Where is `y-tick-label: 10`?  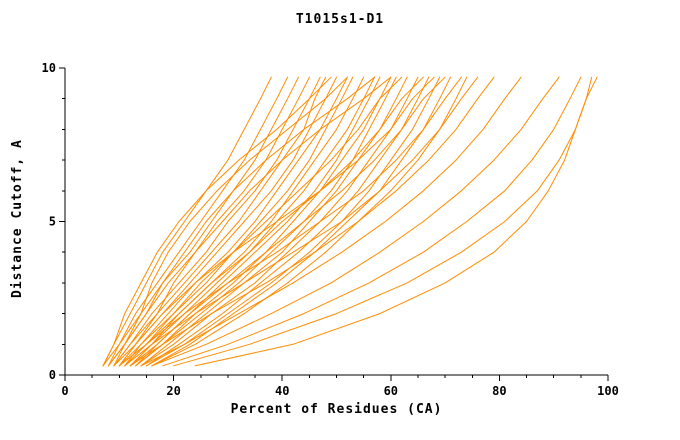 y-tick-label: 10 is located at coordinates (49, 68).